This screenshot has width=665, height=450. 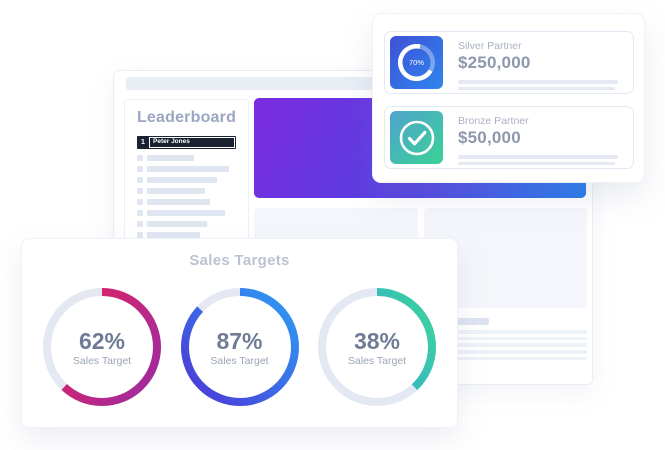 I want to click on bronze-check-tile, so click(x=416, y=137).